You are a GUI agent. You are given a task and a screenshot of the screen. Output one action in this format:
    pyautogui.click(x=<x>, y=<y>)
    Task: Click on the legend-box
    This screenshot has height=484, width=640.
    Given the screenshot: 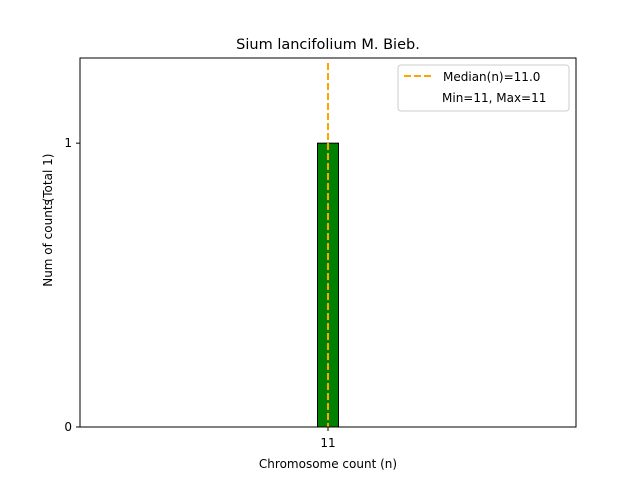 What is the action you would take?
    pyautogui.click(x=483, y=88)
    